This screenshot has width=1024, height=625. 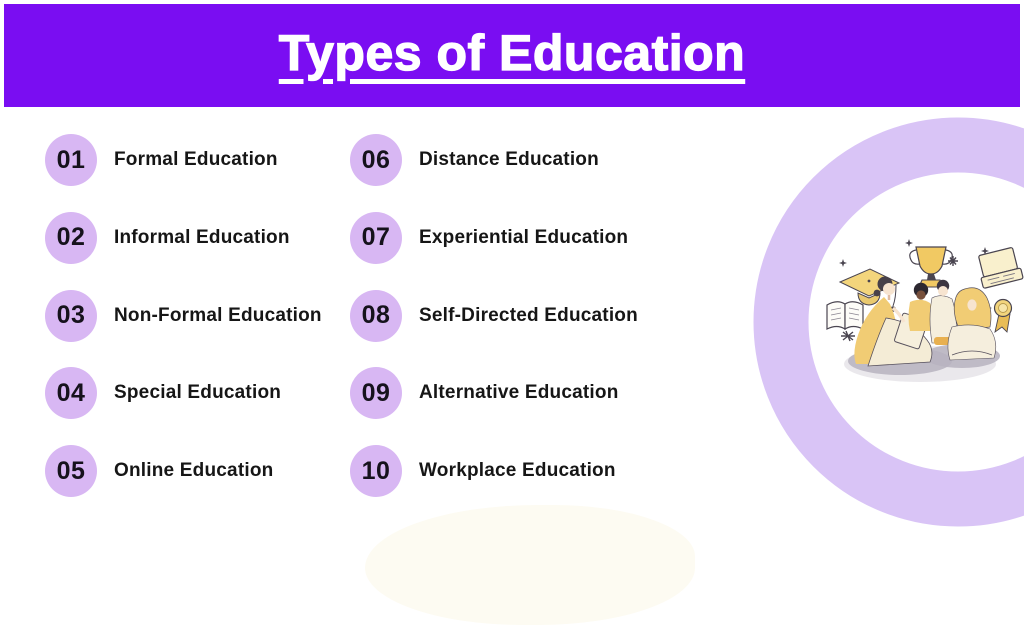 I want to click on item-label: Self-Directed Education, so click(x=528, y=315).